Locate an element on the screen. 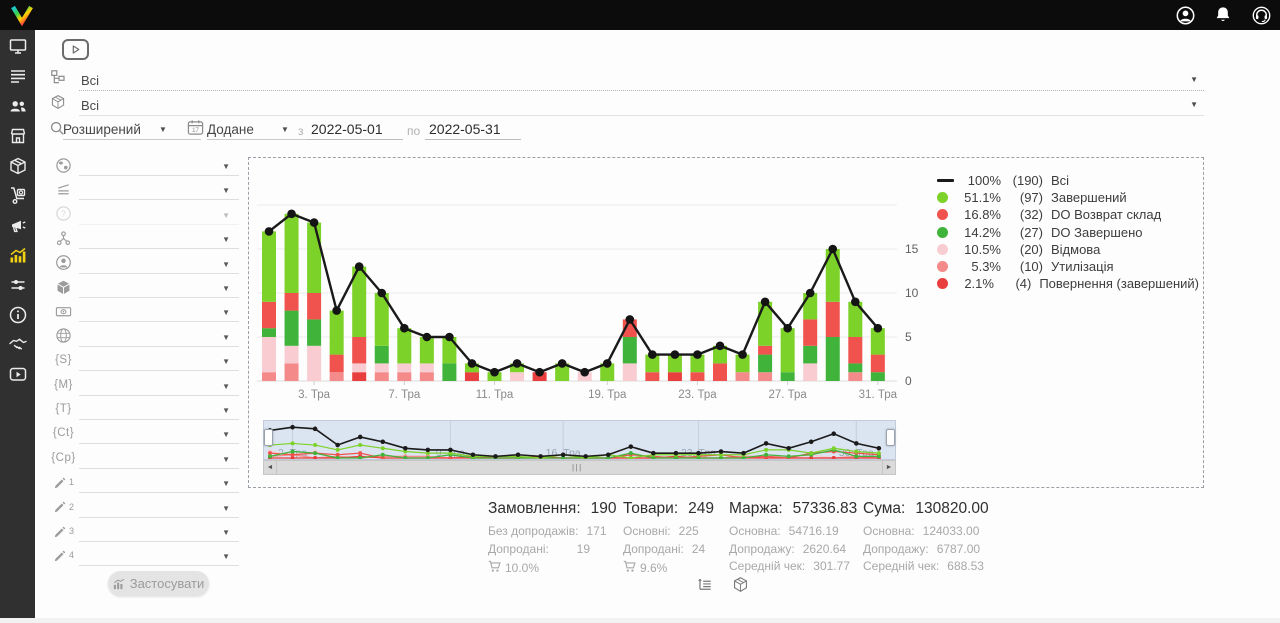 This screenshot has width=1280, height=623. filter-row-brace-m: {M} ▼ is located at coordinates (143, 385).